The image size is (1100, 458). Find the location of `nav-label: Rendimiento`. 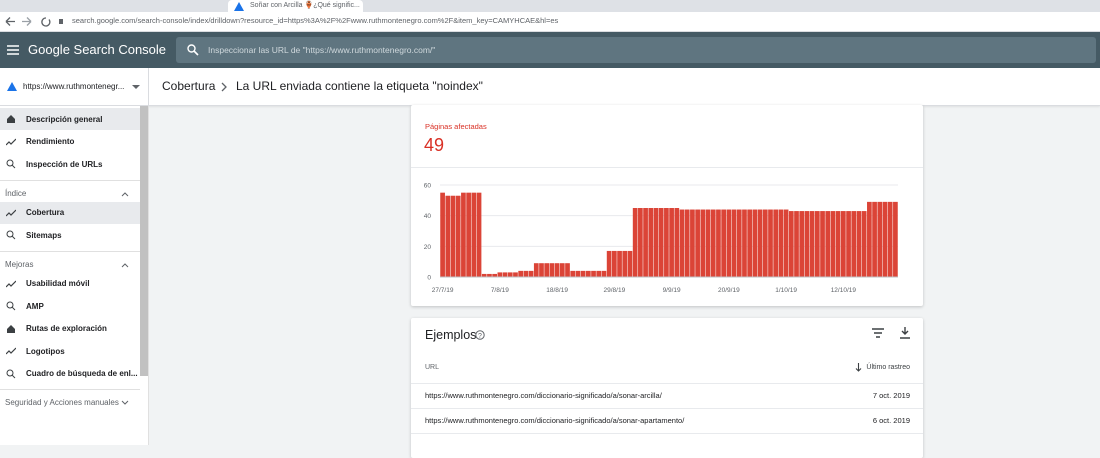

nav-label: Rendimiento is located at coordinates (50, 141).